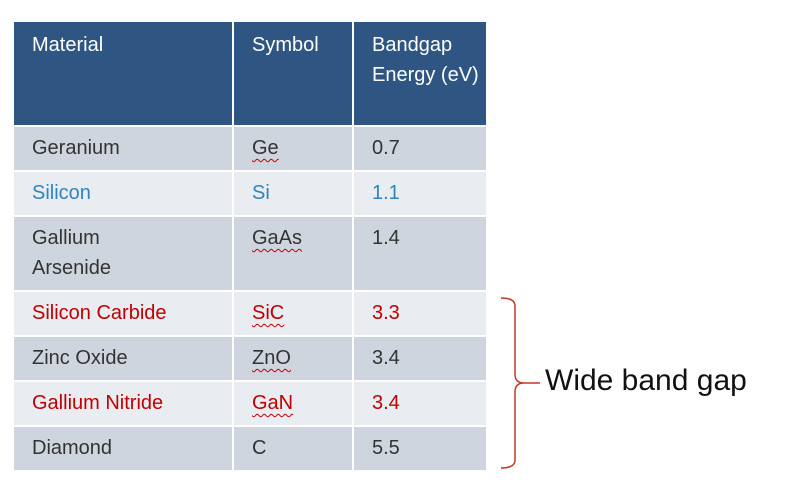  What do you see at coordinates (520, 383) in the screenshot?
I see `bracket` at bounding box center [520, 383].